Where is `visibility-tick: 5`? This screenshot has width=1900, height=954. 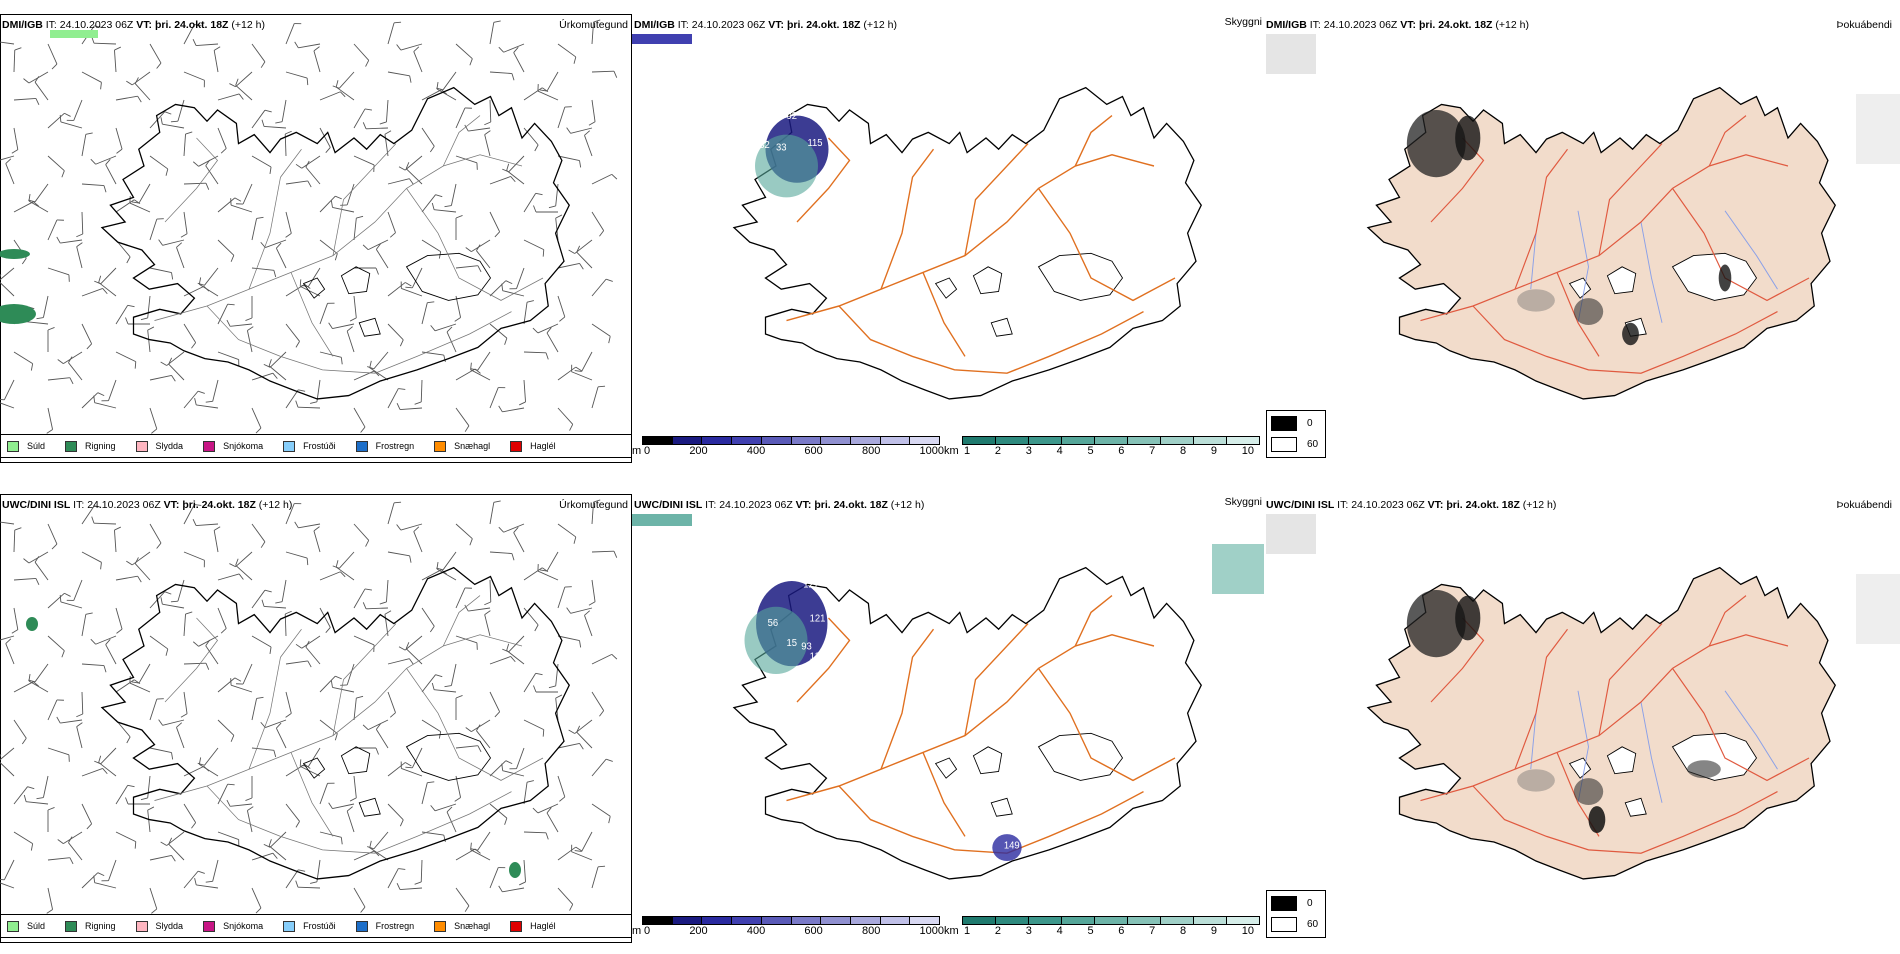 visibility-tick: 5 is located at coordinates (1090, 931).